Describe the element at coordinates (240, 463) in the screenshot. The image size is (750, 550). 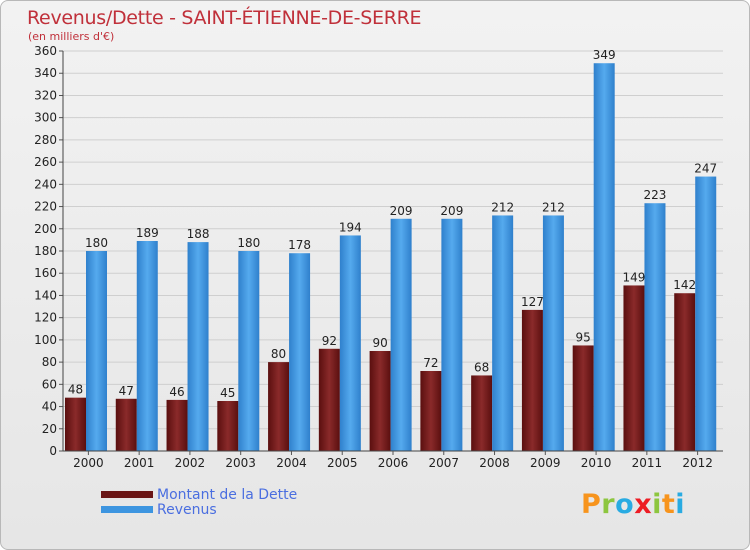
I see `x-tick-label: 2003` at that location.